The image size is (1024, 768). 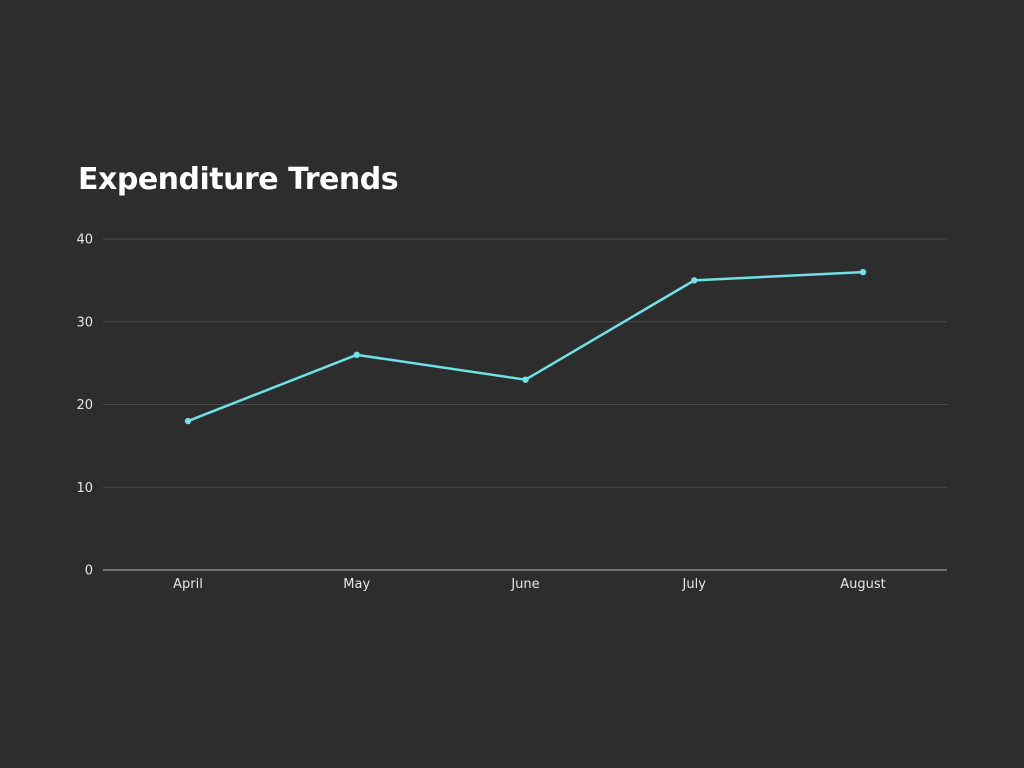 What do you see at coordinates (238, 179) in the screenshot?
I see `chart-title: Expenditure Trends` at bounding box center [238, 179].